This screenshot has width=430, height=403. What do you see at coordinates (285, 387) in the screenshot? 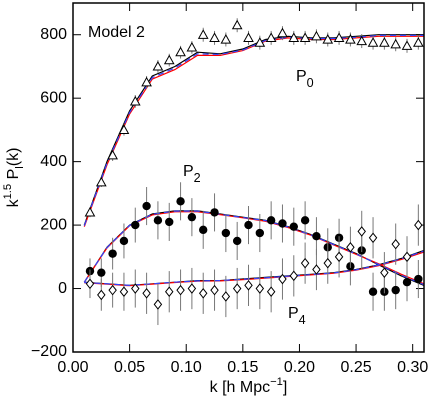
I see `label-part: ]` at bounding box center [285, 387].